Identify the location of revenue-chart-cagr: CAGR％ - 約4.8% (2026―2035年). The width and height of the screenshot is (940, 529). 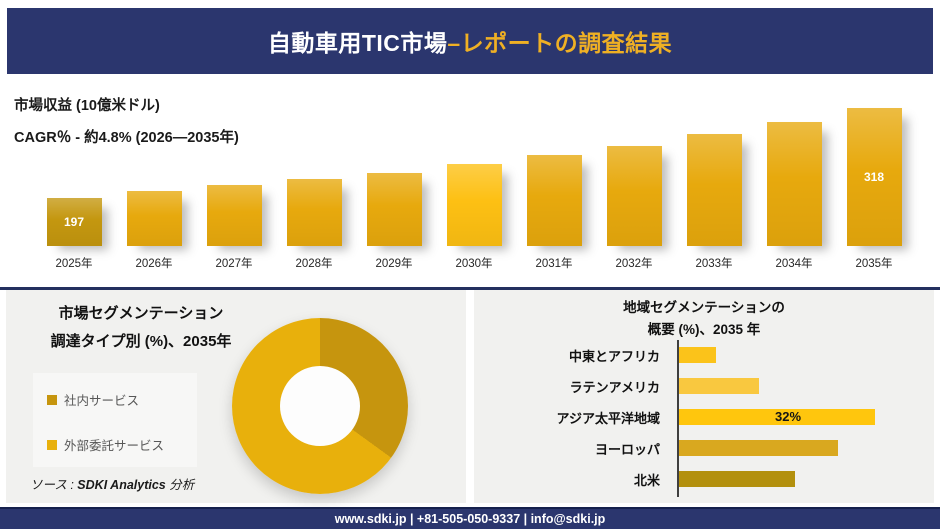
(126, 138).